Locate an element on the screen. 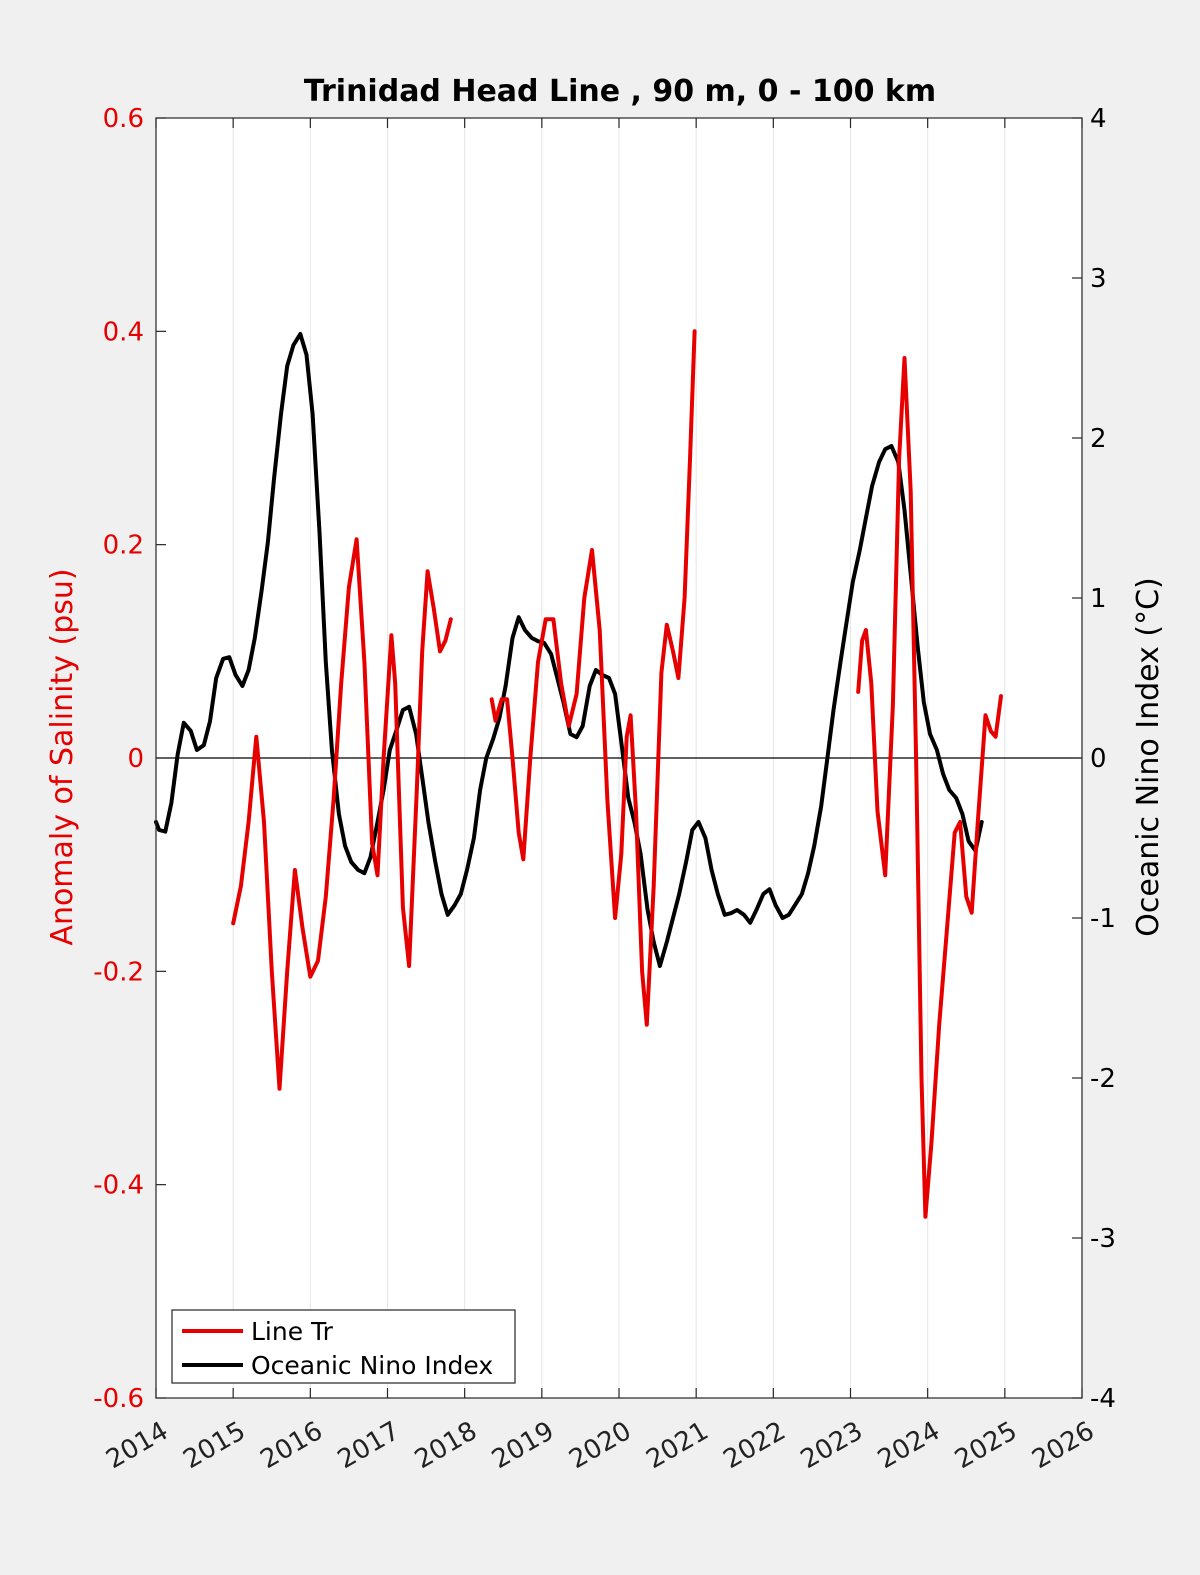  y-left-tick-label: -0.2 is located at coordinates (118, 972).